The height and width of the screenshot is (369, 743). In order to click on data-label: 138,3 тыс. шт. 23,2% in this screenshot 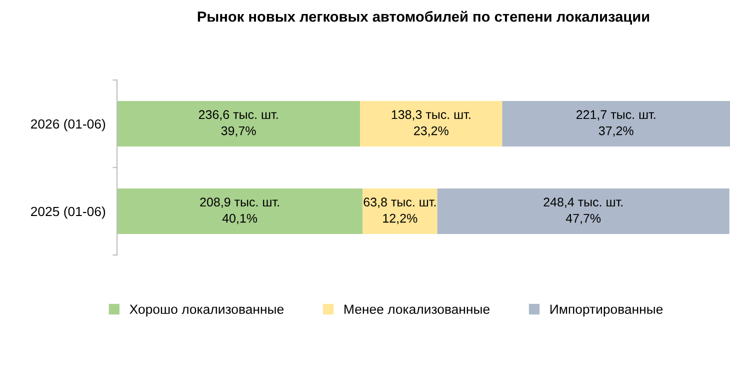, I will do `click(431, 123)`.